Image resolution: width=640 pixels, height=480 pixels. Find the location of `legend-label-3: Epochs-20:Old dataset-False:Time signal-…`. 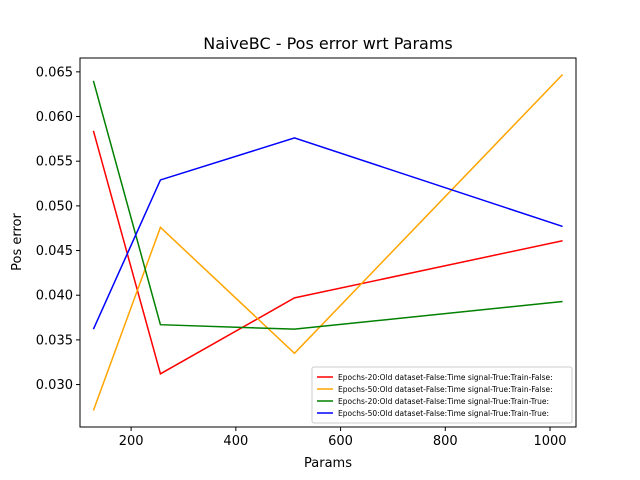

legend-label-3: Epochs-20:Old dataset-False:Time signal-… is located at coordinates (443, 401).